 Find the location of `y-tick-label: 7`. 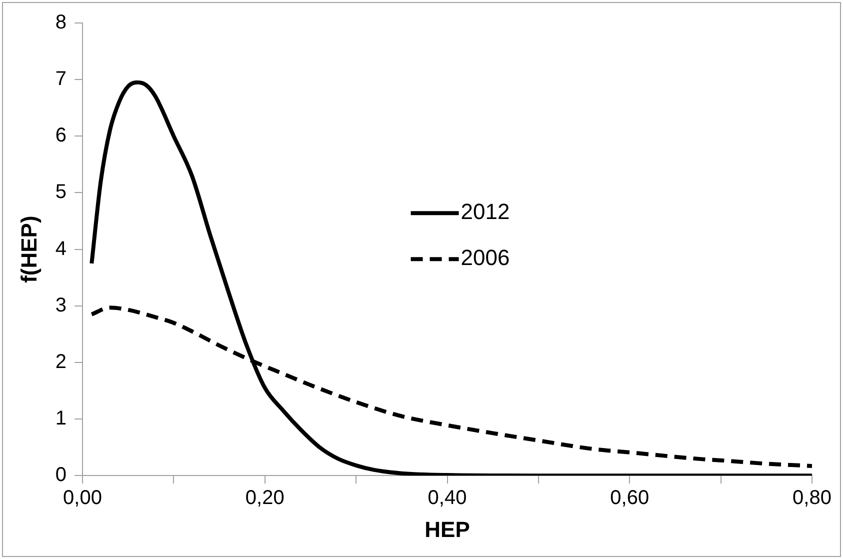

y-tick-label: 7 is located at coordinates (61, 79).